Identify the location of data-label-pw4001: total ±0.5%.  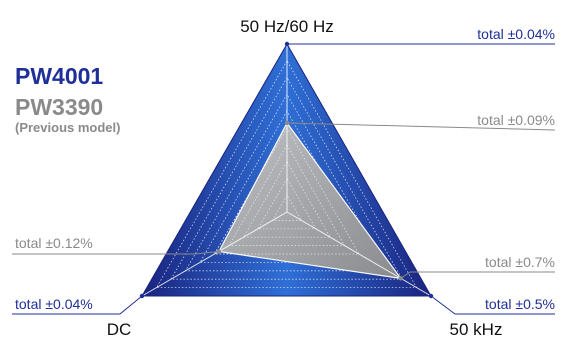
(520, 304).